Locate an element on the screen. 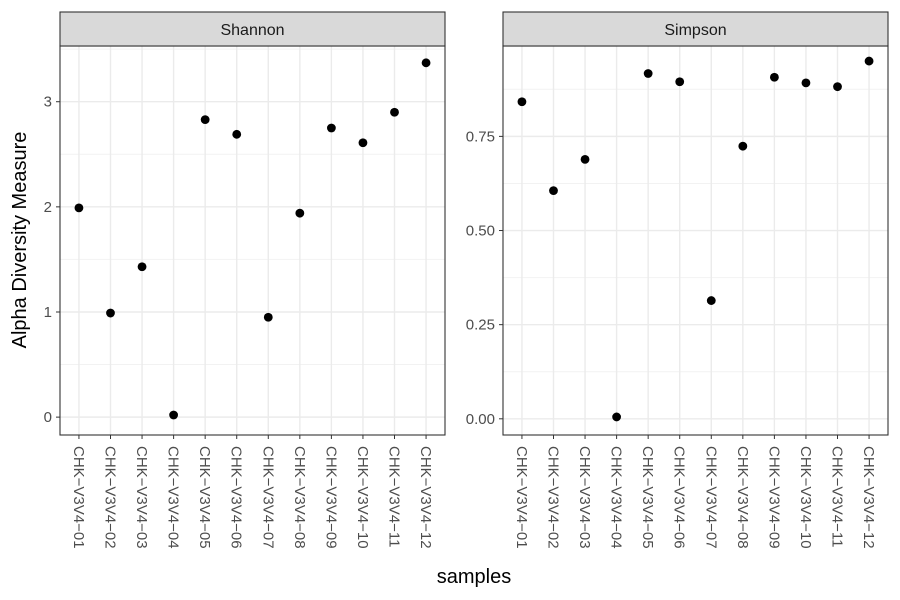 Image resolution: width=900 pixels, height=600 pixels. y-tick-label: 0.25 is located at coordinates (480, 325).